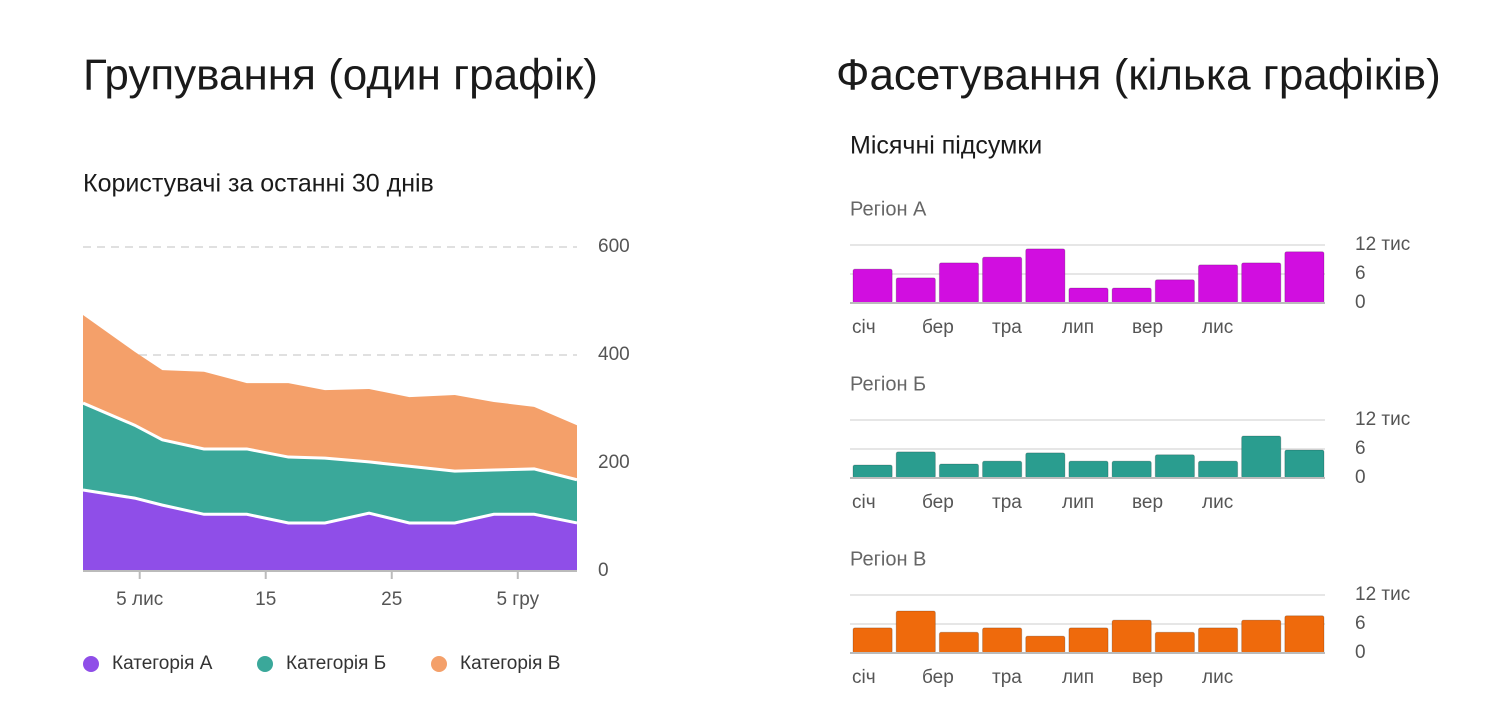 The height and width of the screenshot is (720, 1488). What do you see at coordinates (614, 462) in the screenshot?
I see `y-tick-label: 200` at bounding box center [614, 462].